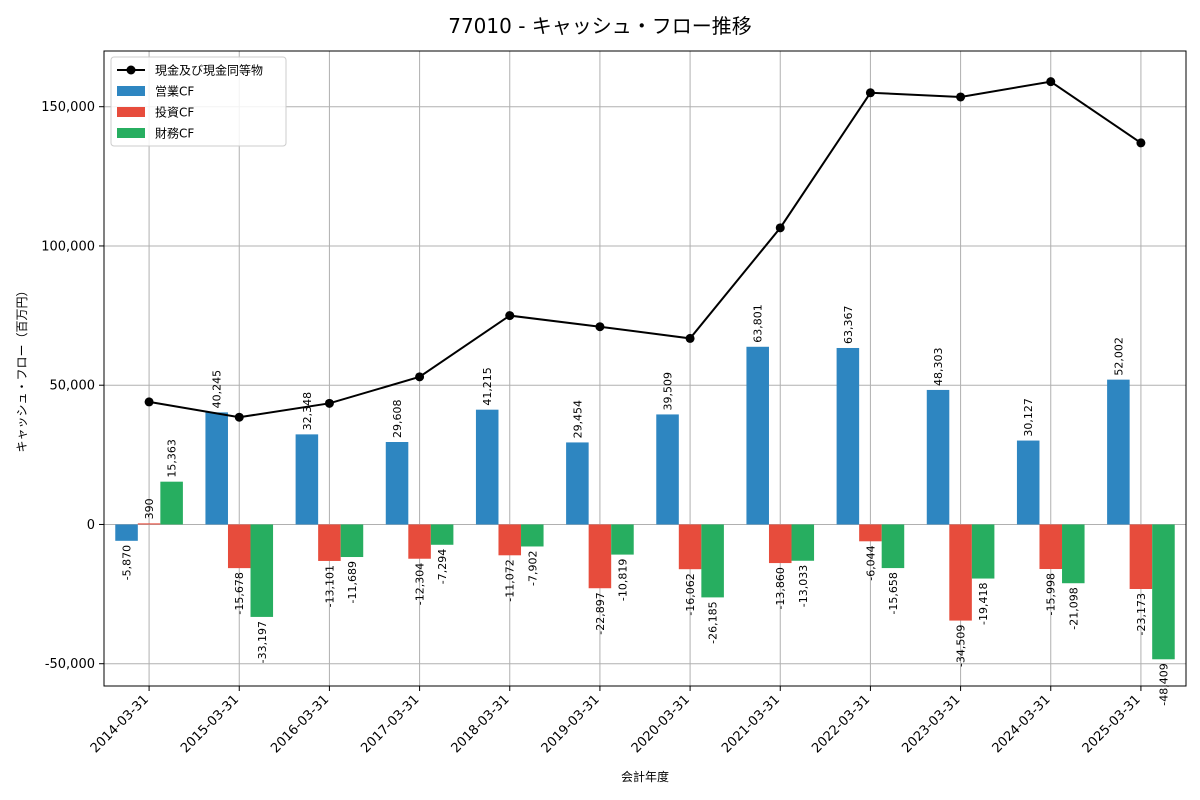 The height and width of the screenshot is (800, 1200). I want to click on bar-value-label: -19,418, so click(983, 604).